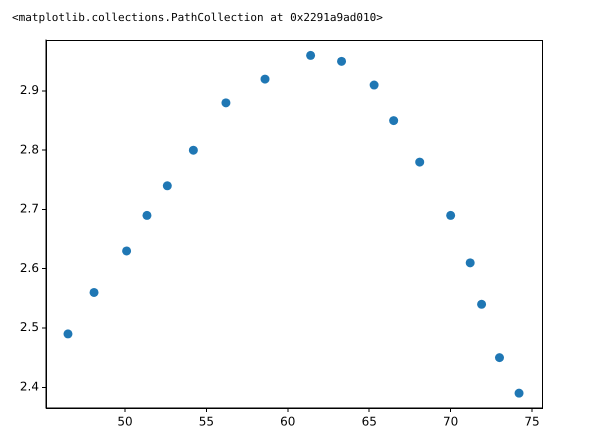 Image resolution: width=601 pixels, height=438 pixels. Describe the element at coordinates (29, 90) in the screenshot. I see `y-tick-label: 2.9` at that location.